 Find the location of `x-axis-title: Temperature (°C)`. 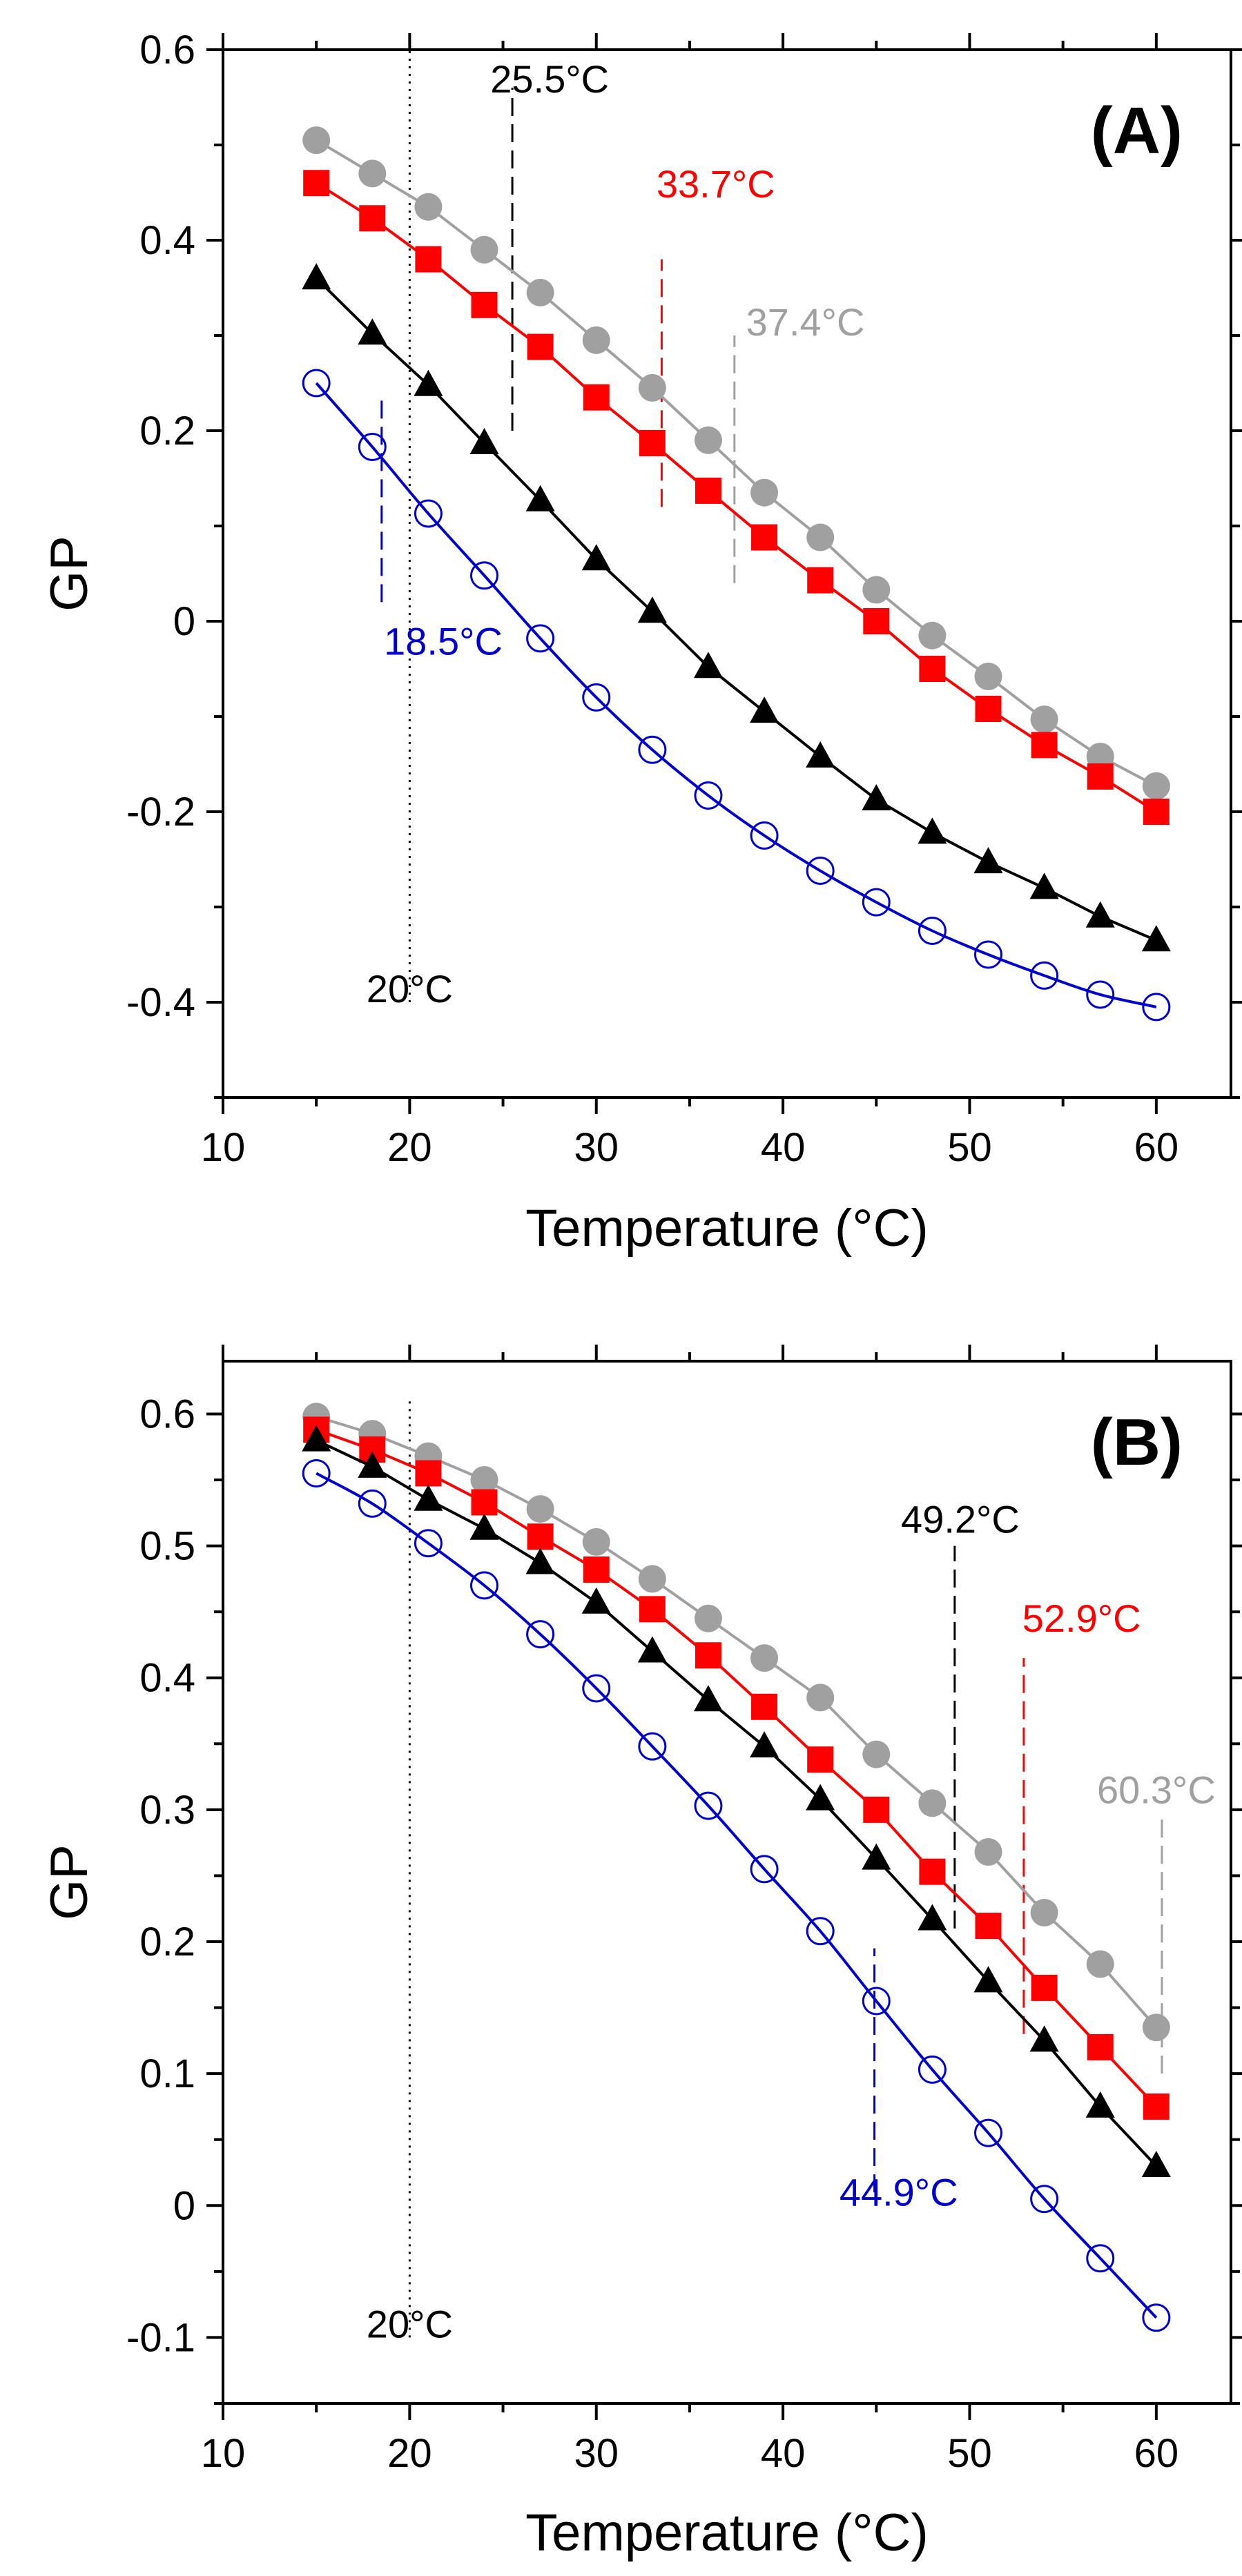

x-axis-title: Temperature (°C) is located at coordinates (727, 1228).